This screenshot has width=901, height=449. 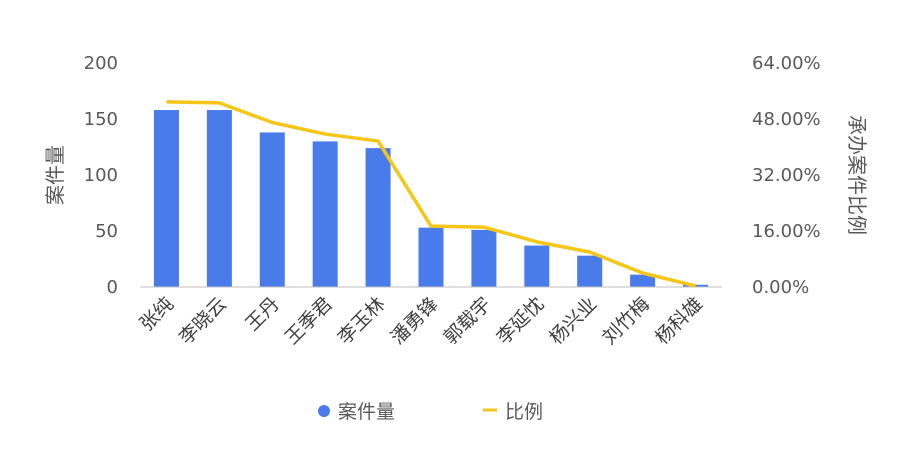 I want to click on legend-label-line: 比例, so click(x=524, y=412).